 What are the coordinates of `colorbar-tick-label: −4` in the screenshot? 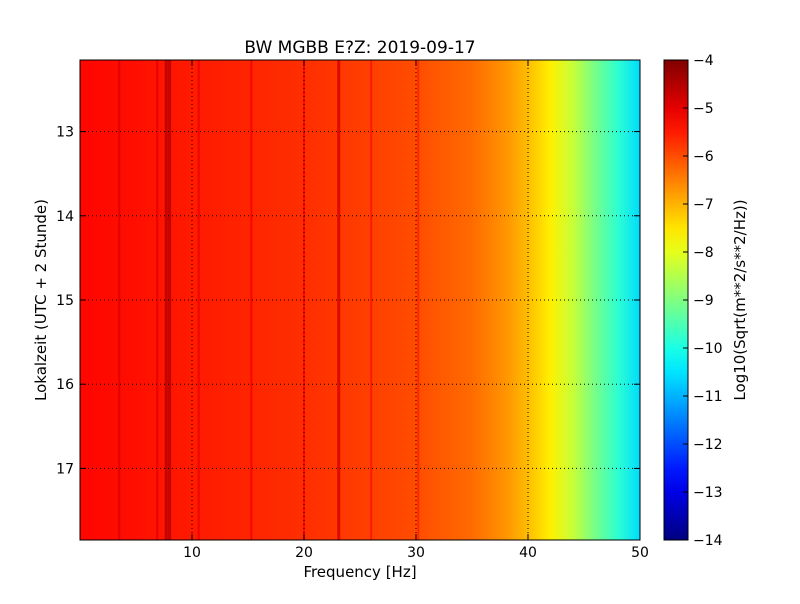 It's located at (703, 61).